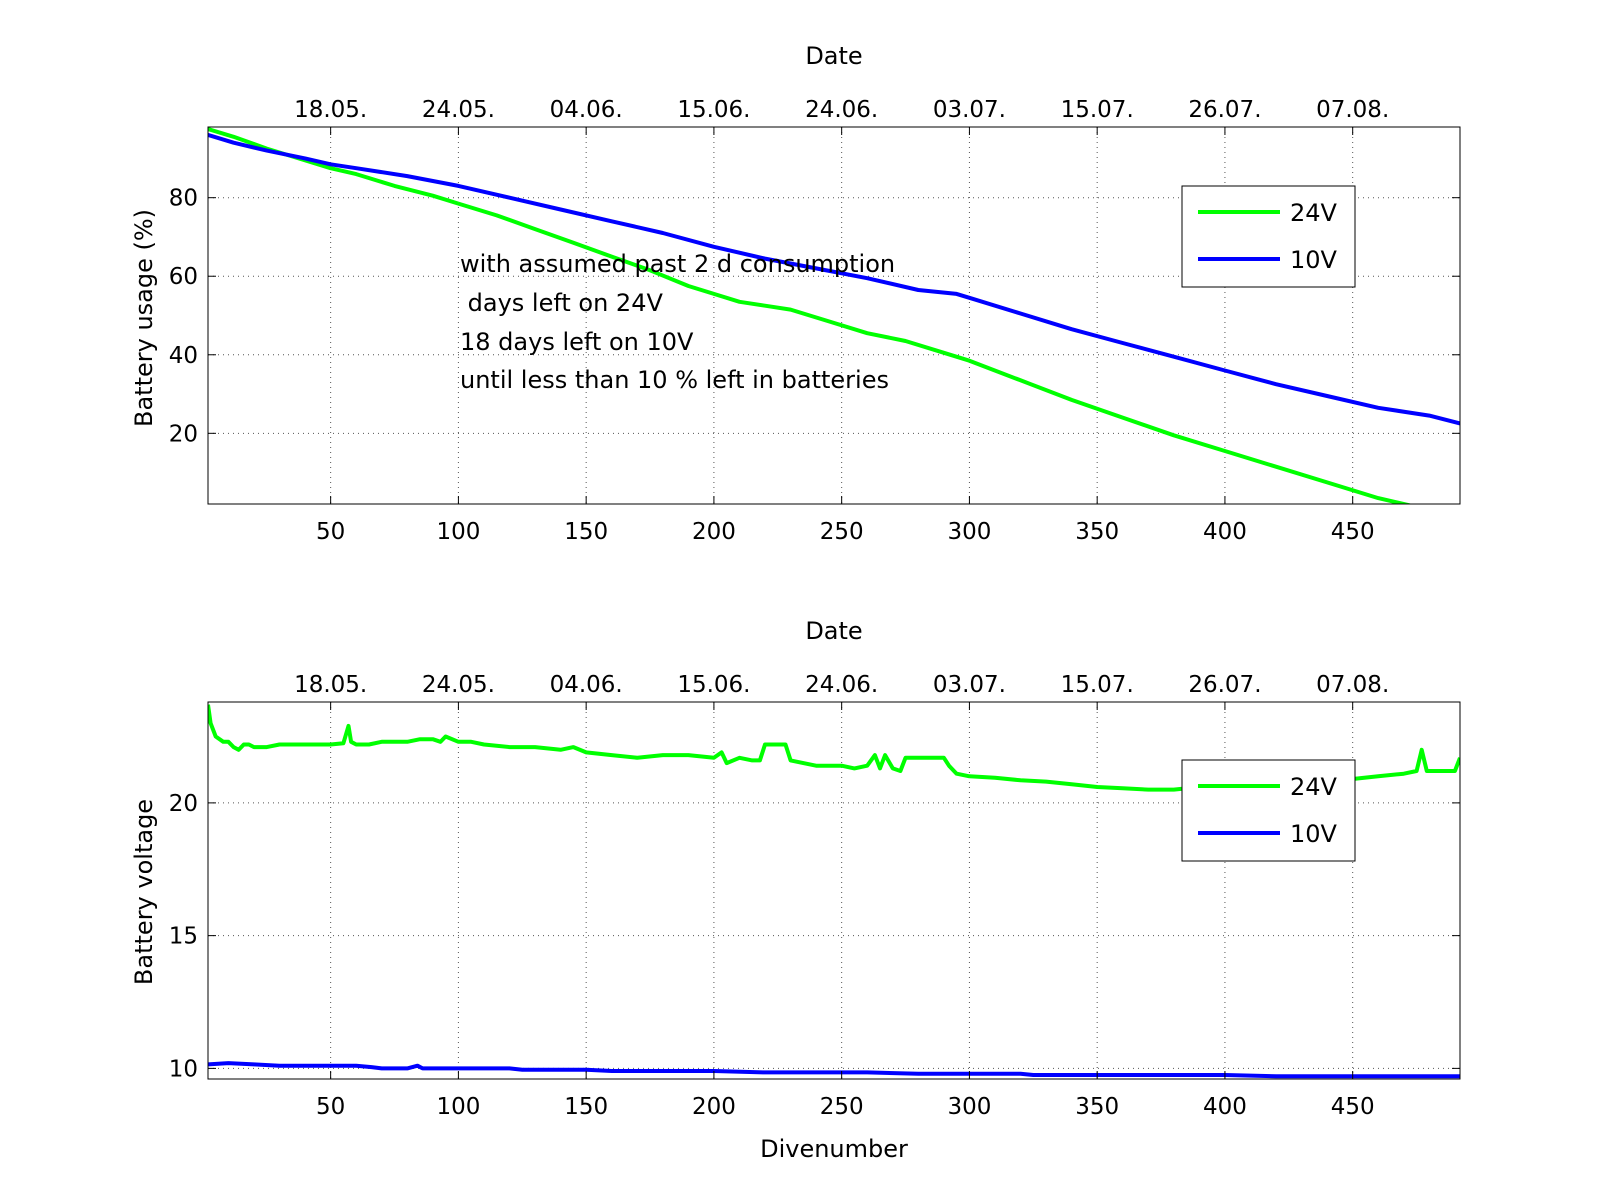 This screenshot has height=1200, width=1600. What do you see at coordinates (834, 1149) in the screenshot?
I see `x-axis-title: Divenumber` at bounding box center [834, 1149].